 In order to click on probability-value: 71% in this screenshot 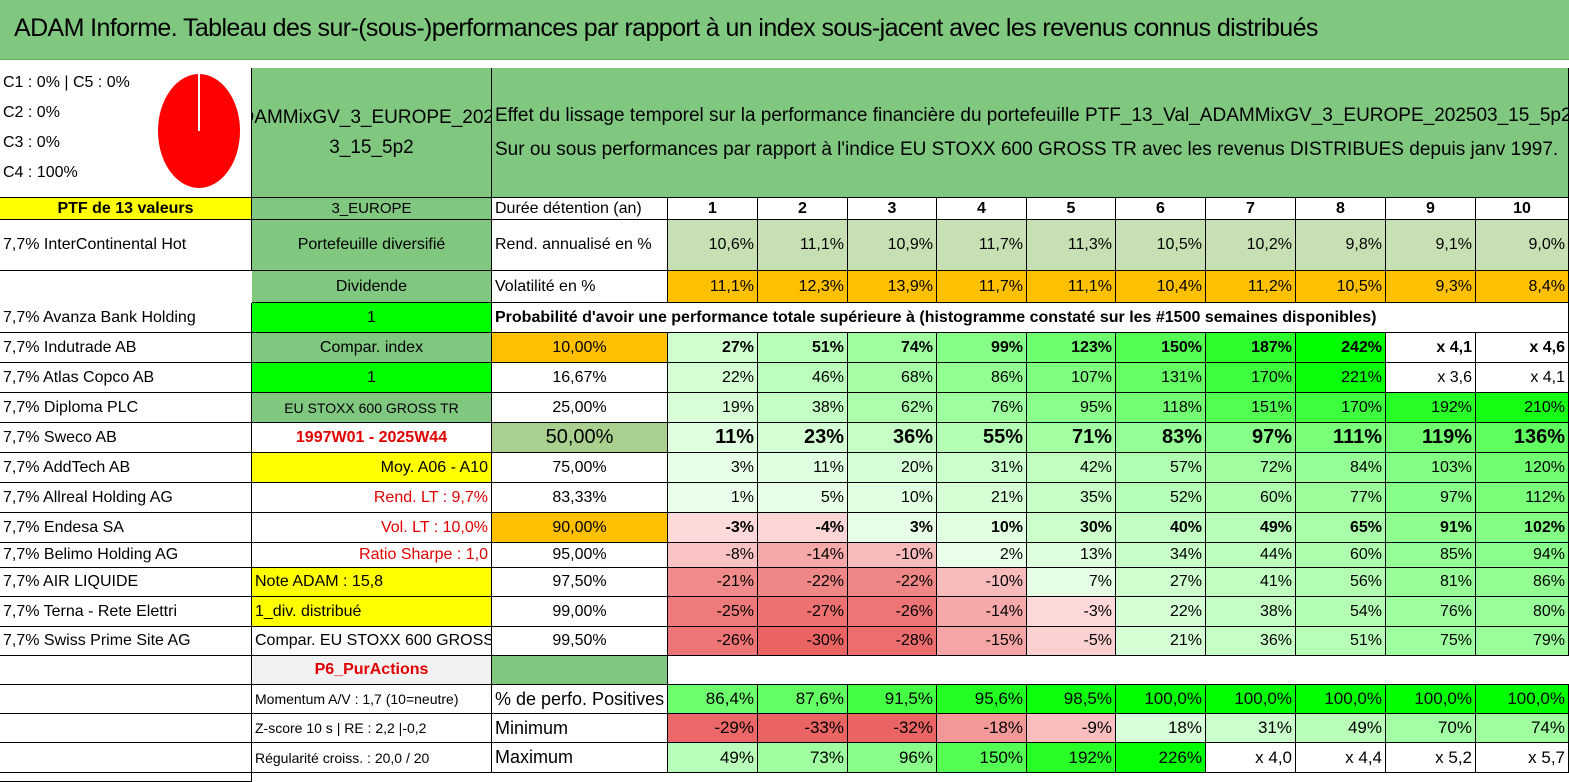, I will do `click(1071, 438)`.